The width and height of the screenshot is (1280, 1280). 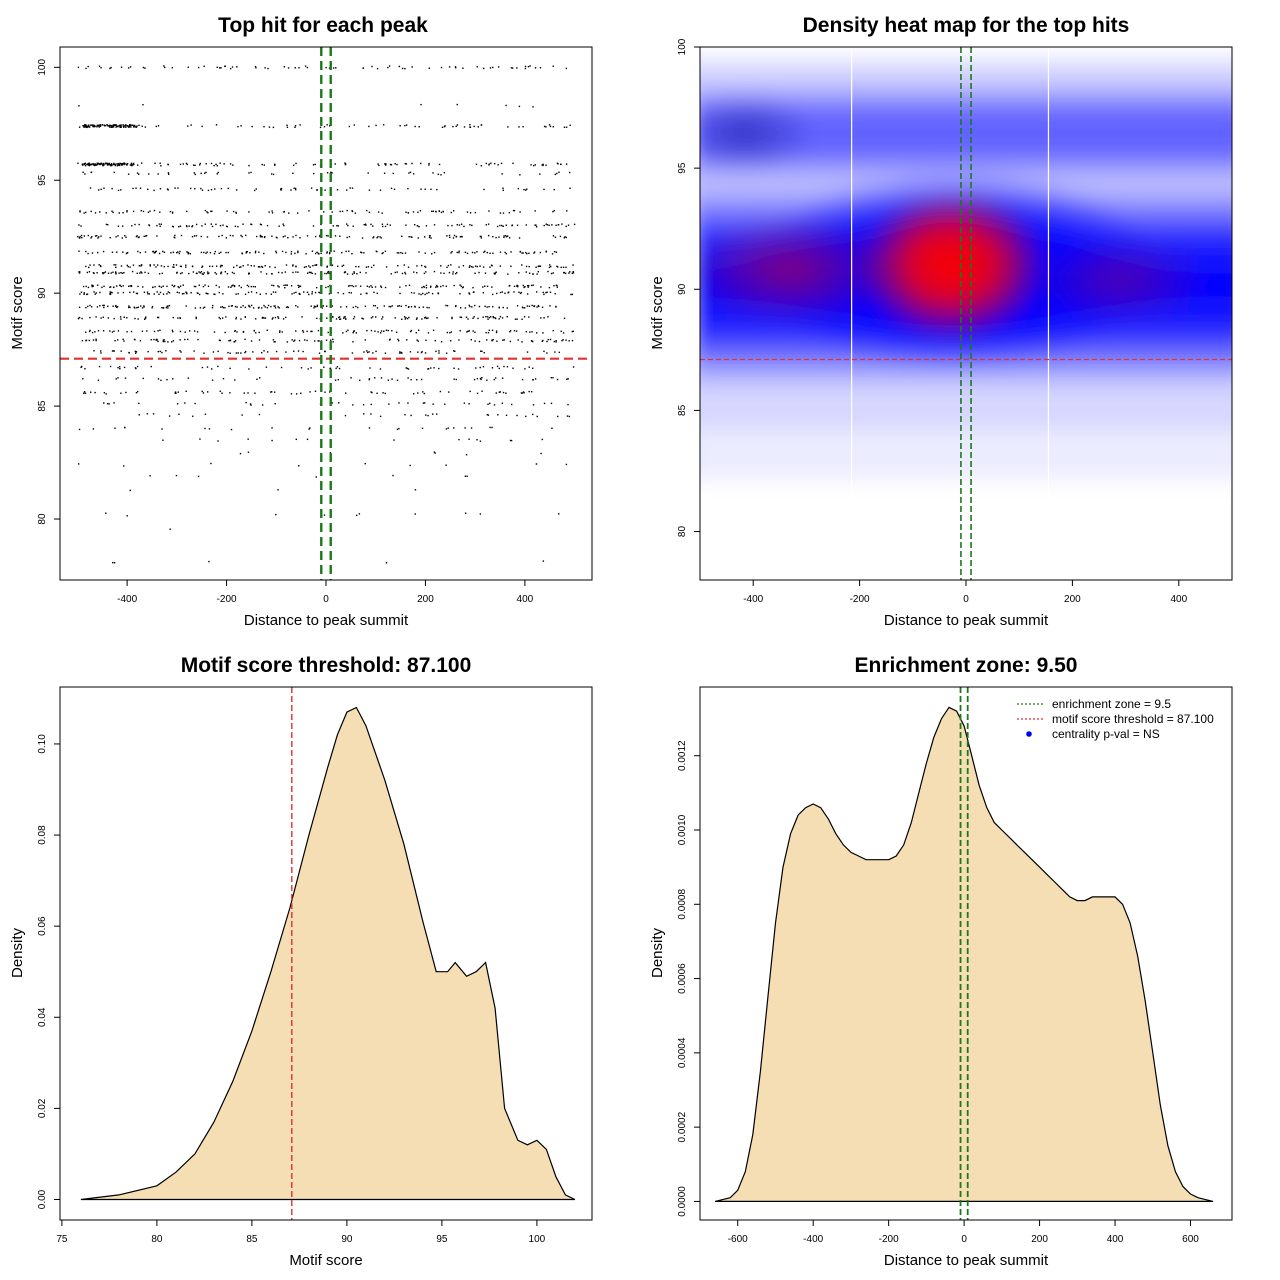 What do you see at coordinates (42, 180) in the screenshot?
I see `scatter-y-tick-label: 95` at bounding box center [42, 180].